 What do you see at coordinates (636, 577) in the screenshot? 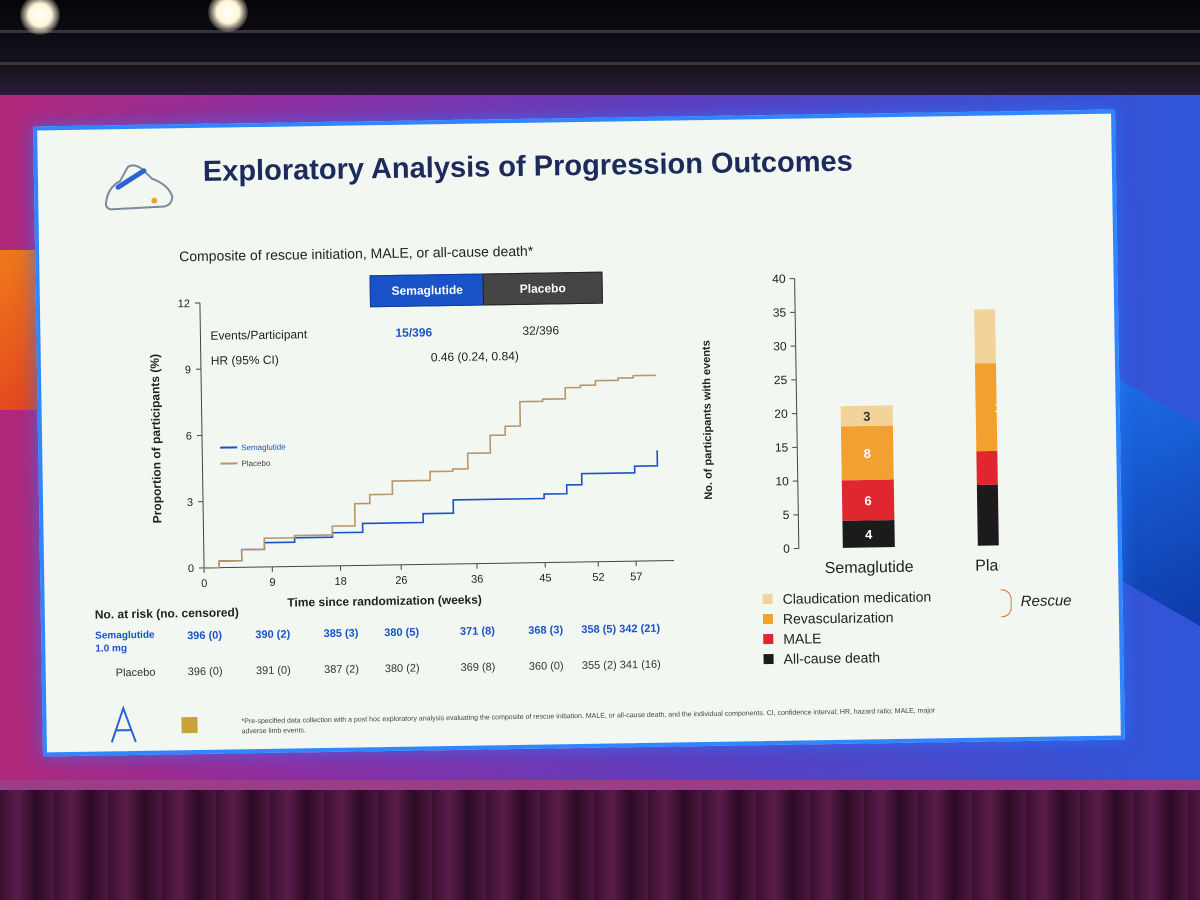
I see `km-x-tick-label: 57` at bounding box center [636, 577].